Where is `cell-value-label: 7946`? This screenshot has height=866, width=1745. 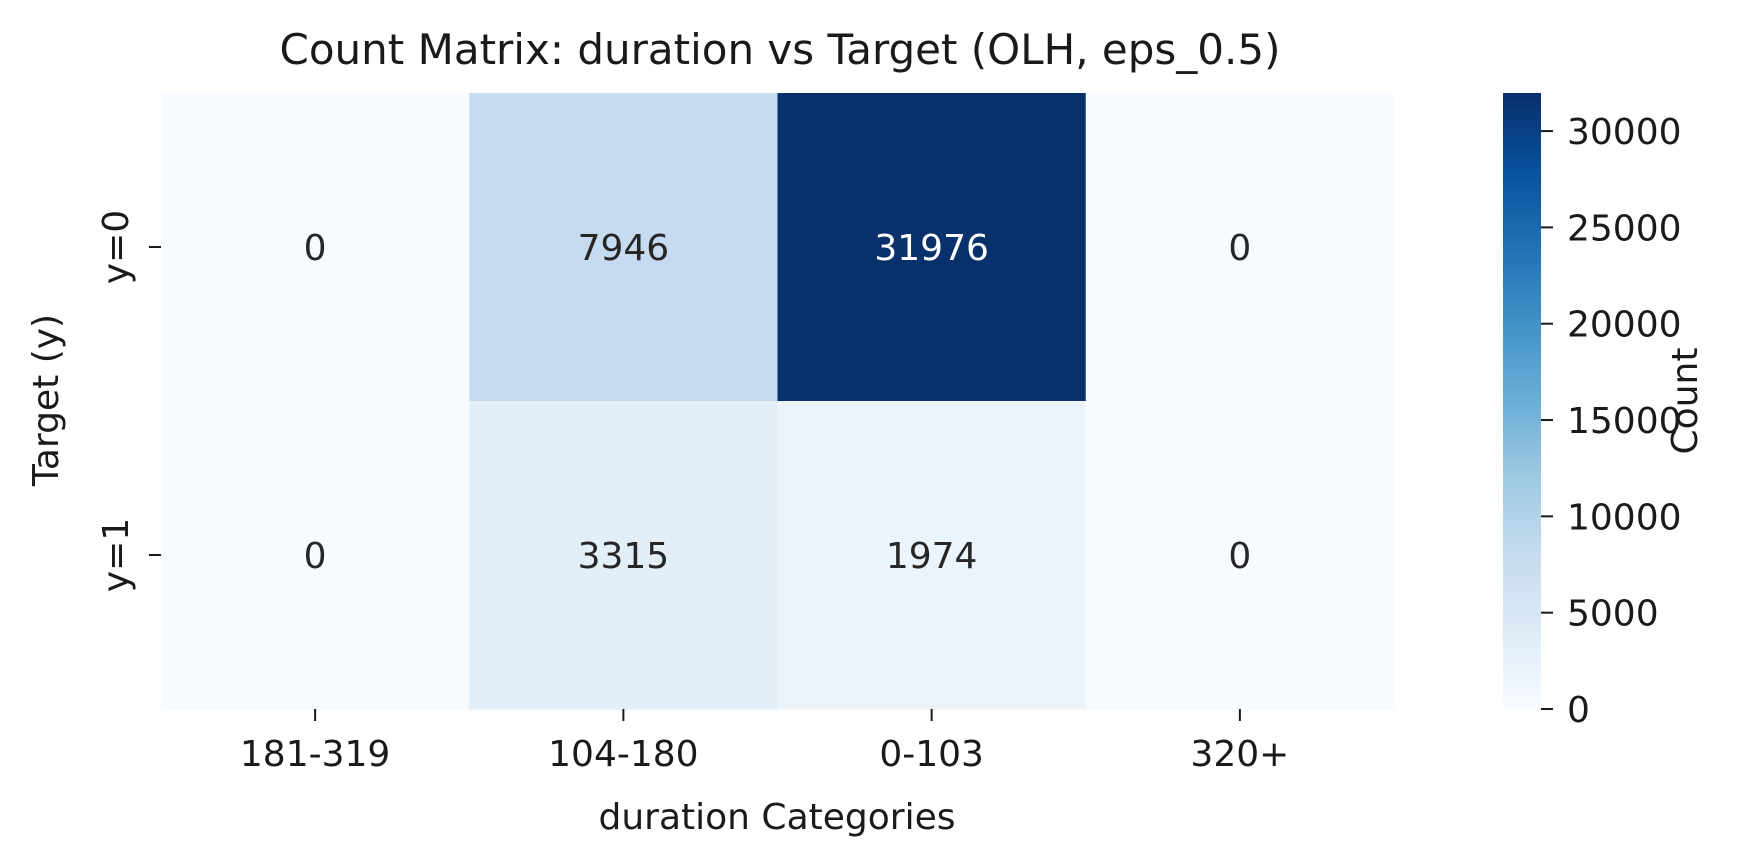
cell-value-label: 7946 is located at coordinates (624, 248).